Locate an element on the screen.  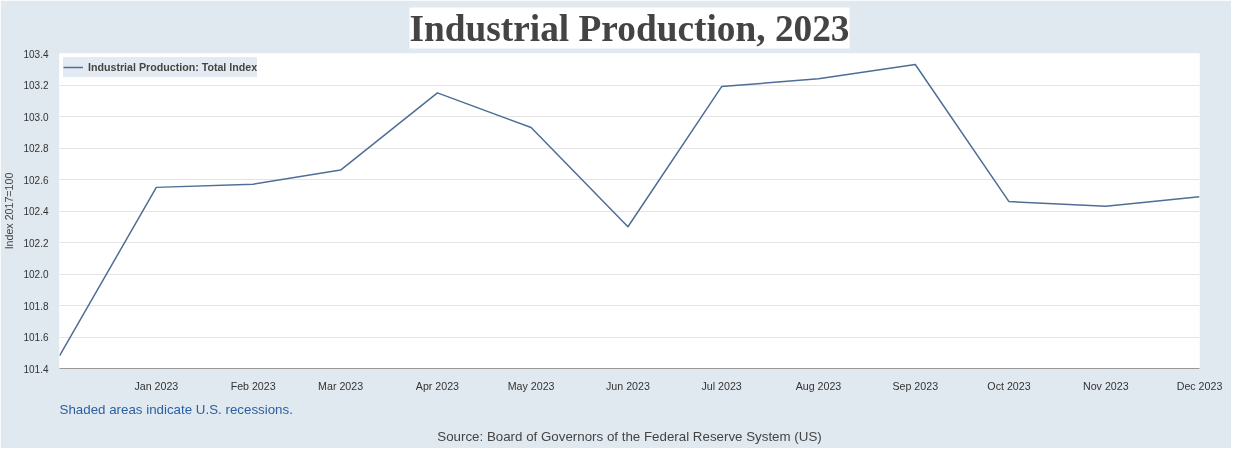
x-tick-label: Jun 2023 is located at coordinates (628, 385).